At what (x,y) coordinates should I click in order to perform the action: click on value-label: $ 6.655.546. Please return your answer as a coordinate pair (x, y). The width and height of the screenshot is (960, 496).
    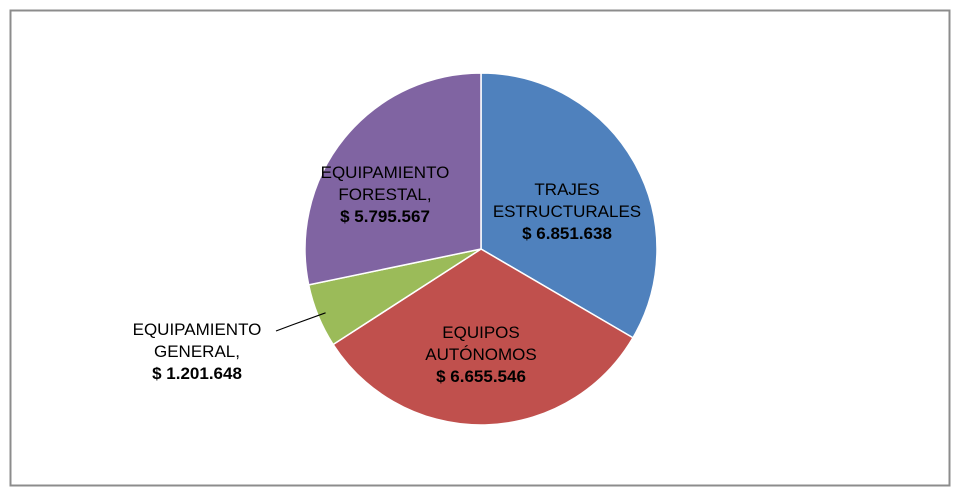
    Looking at the image, I should click on (481, 376).